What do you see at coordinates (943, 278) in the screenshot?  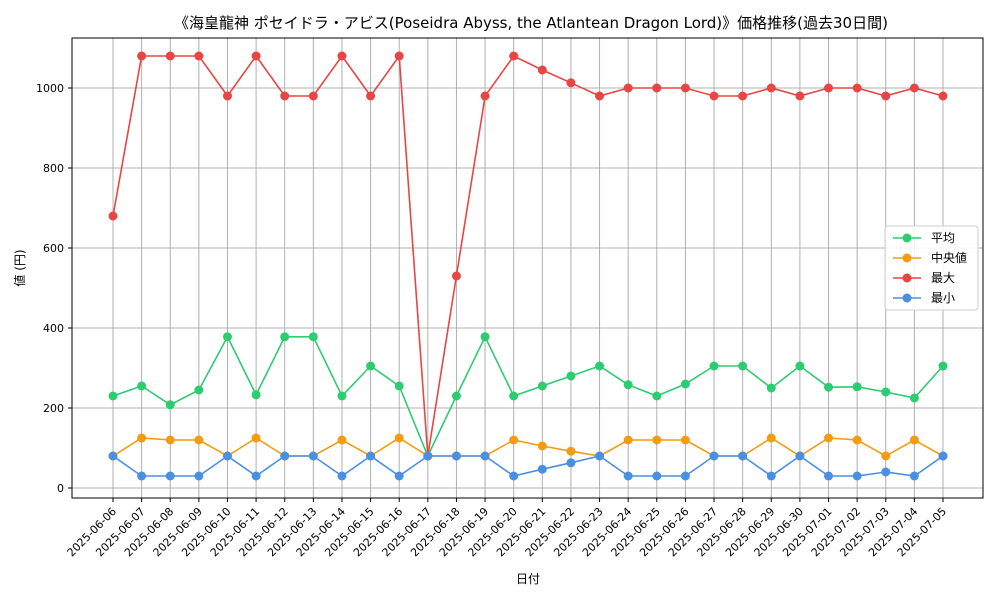 I see `legend-label: 最大` at bounding box center [943, 278].